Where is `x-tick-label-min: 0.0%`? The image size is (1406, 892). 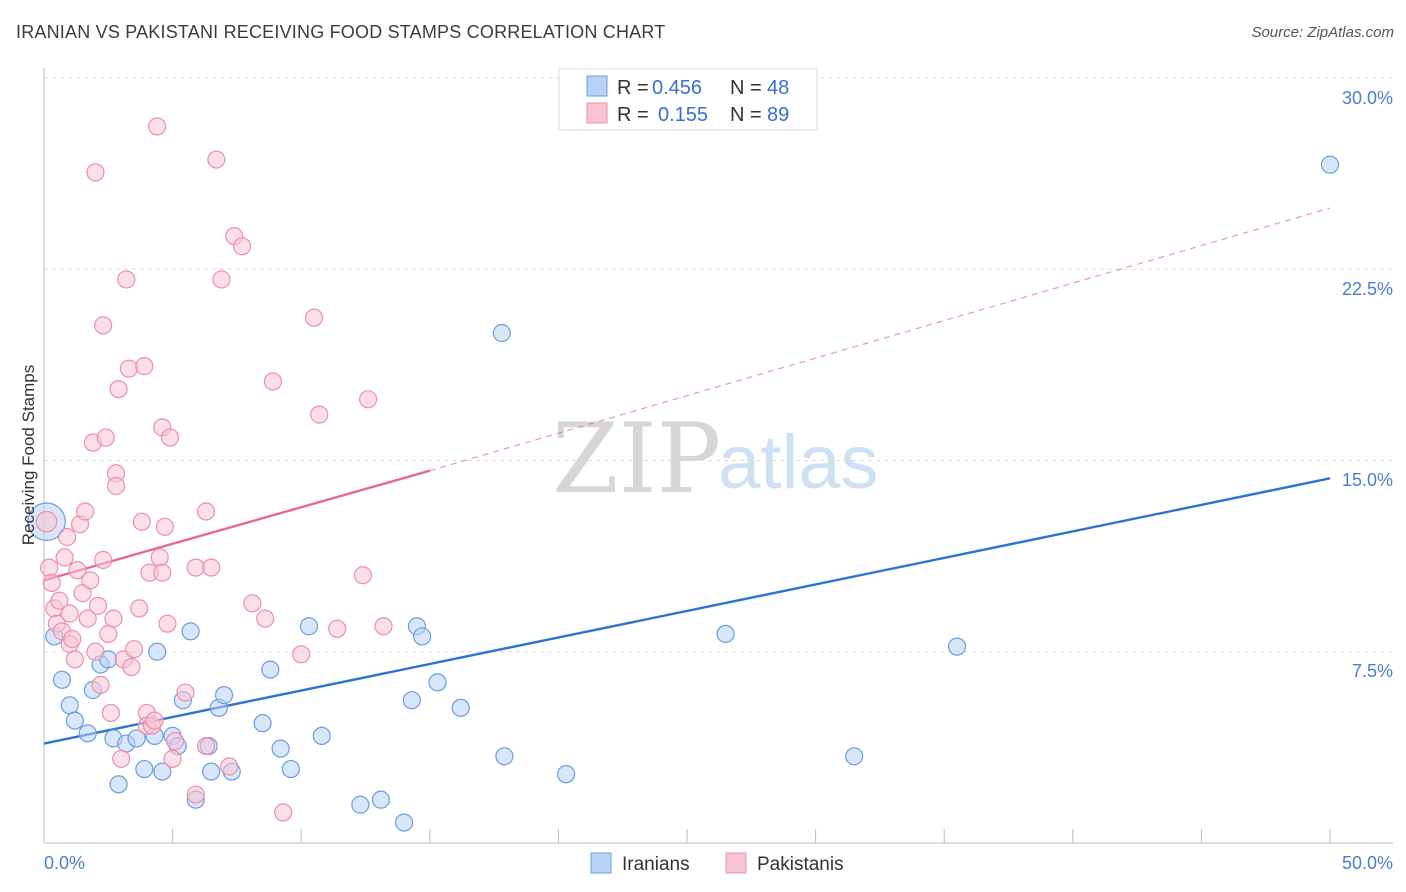
x-tick-label-min: 0.0% is located at coordinates (64, 863).